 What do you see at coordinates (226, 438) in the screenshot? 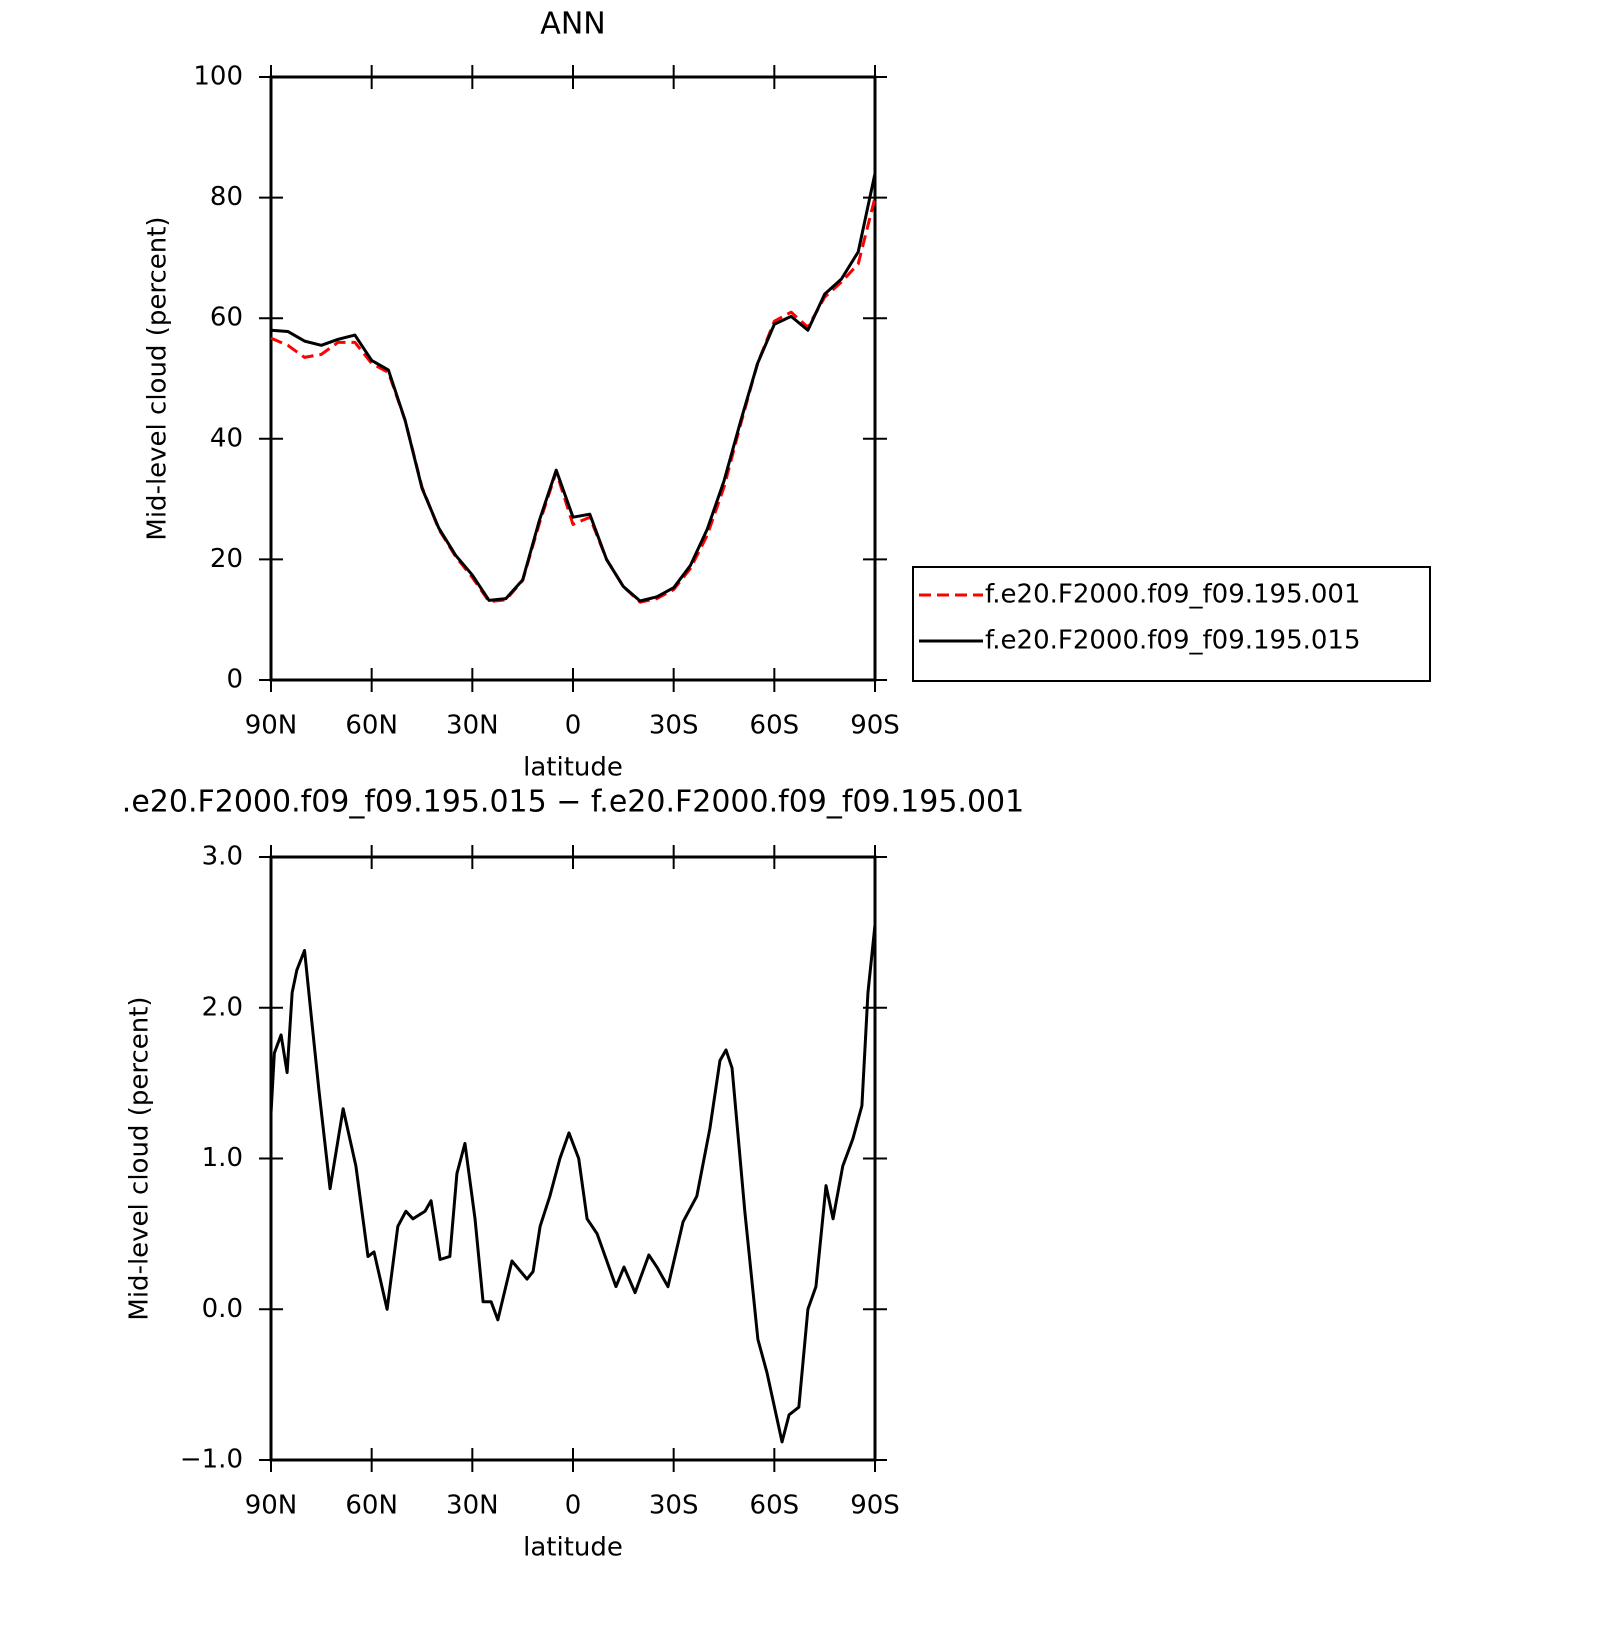
I see `y-tick-label: 40` at bounding box center [226, 438].